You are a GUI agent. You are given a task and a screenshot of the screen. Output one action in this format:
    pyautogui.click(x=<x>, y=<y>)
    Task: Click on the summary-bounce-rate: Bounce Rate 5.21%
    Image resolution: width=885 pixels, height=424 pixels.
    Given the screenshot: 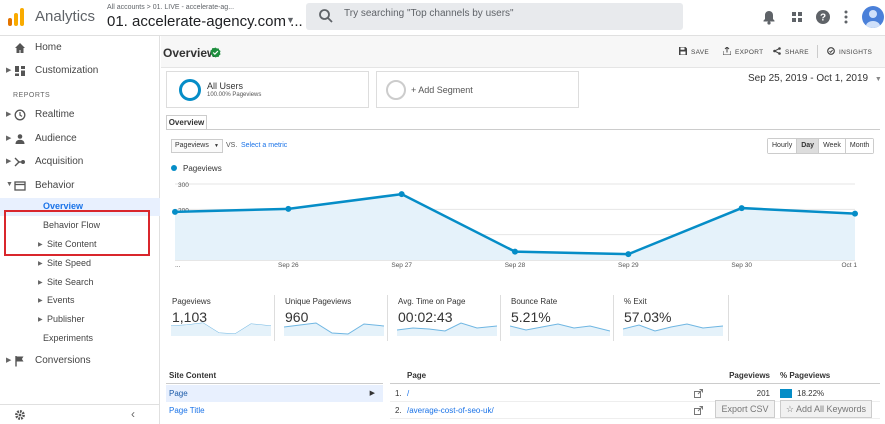 What is the action you would take?
    pyautogui.click(x=562, y=318)
    